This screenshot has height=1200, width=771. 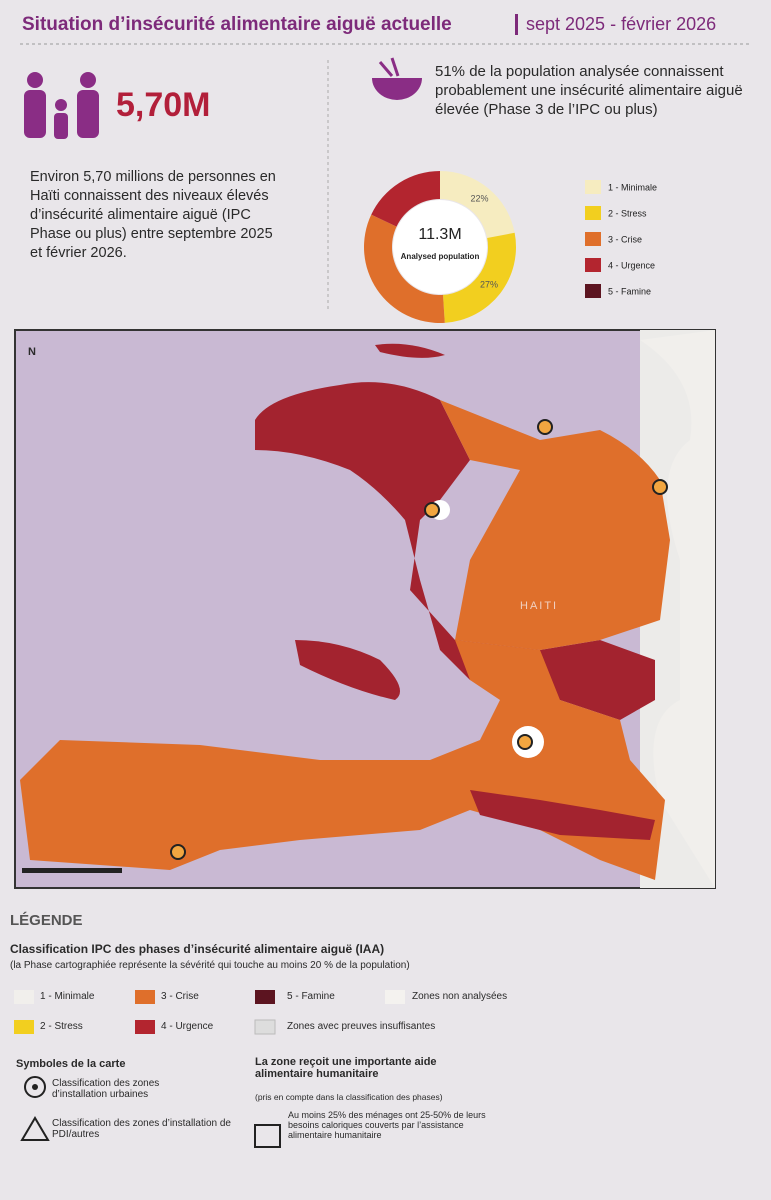 I want to click on legend-label: 4 - Urgence, so click(x=631, y=265).